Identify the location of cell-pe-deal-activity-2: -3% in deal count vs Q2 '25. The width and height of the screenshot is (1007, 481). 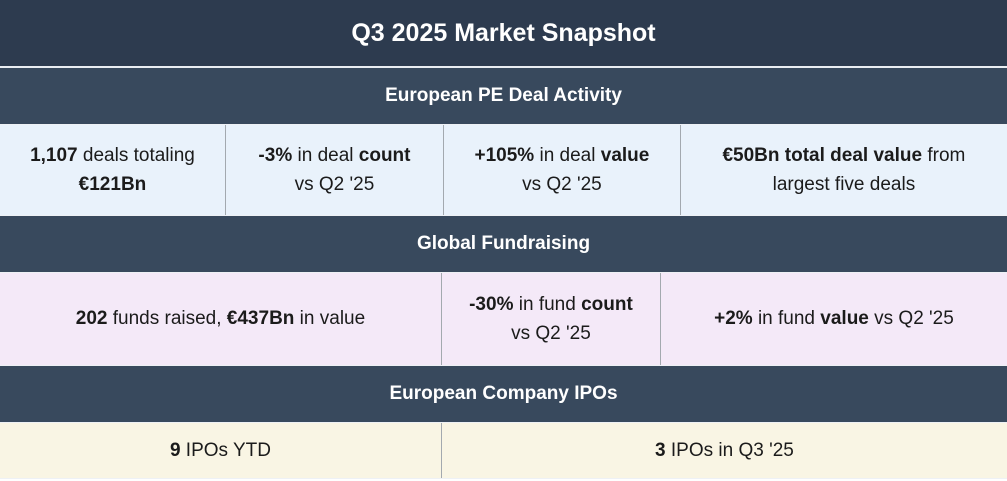
(333, 170).